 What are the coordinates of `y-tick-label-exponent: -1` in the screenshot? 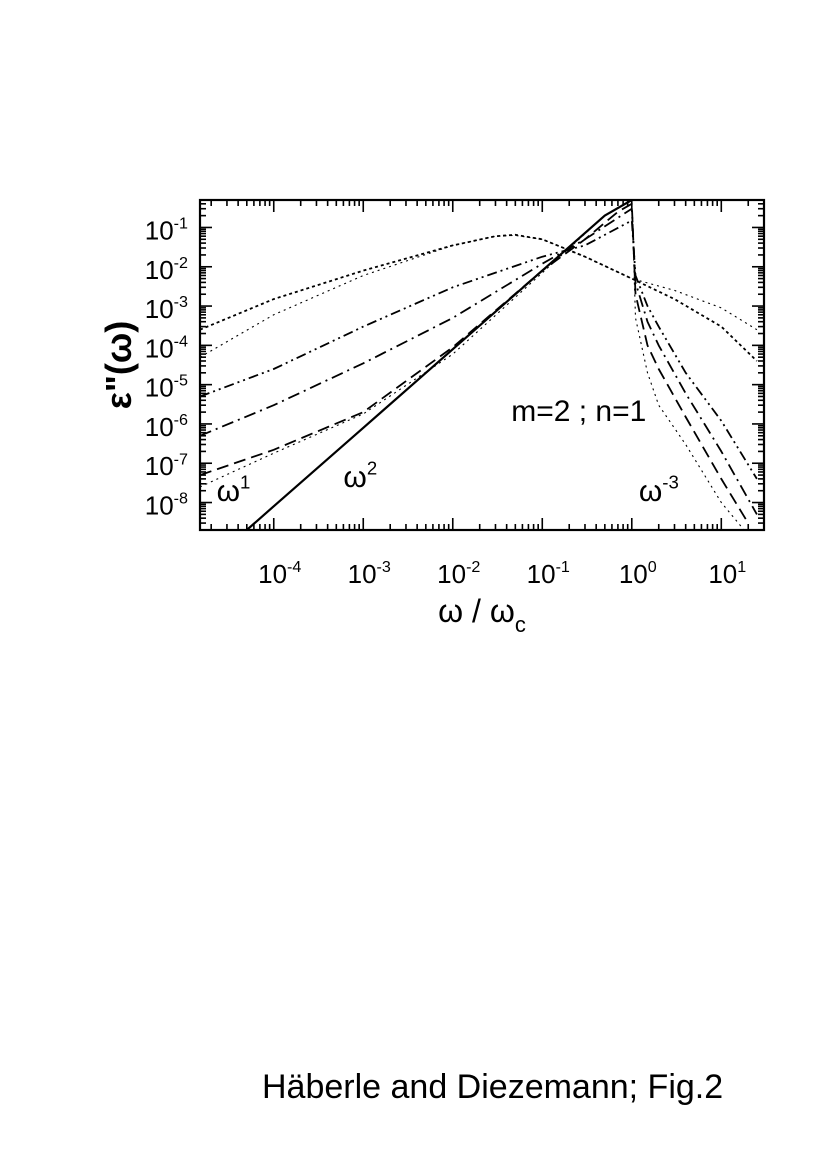 It's located at (181, 224).